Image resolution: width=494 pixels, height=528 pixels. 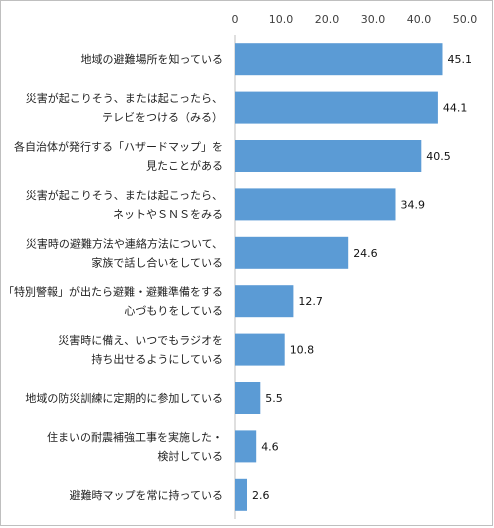 I want to click on data-label: 45.1, so click(x=460, y=59).